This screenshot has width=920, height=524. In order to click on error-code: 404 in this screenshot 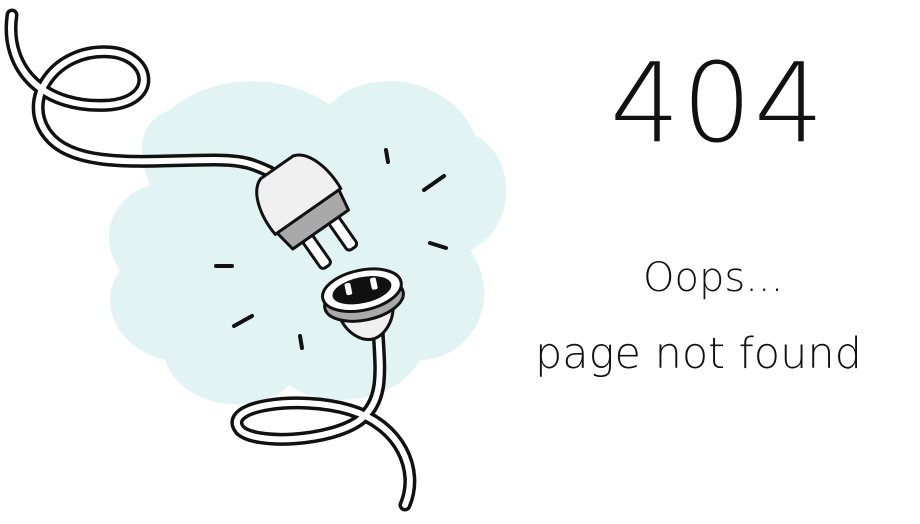, I will do `click(718, 103)`.